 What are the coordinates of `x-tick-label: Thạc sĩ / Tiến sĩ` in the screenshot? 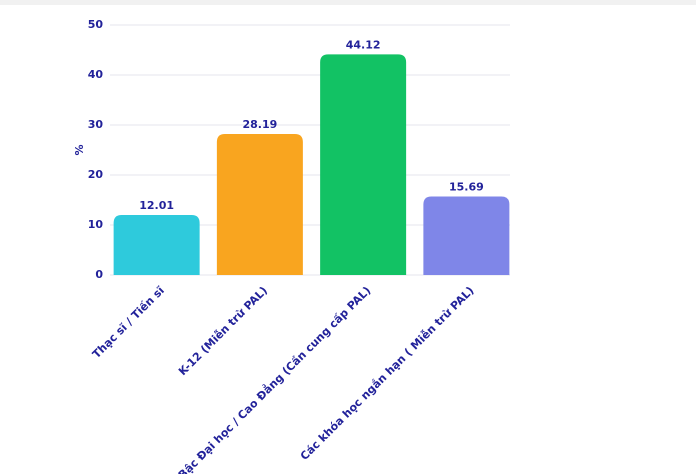 It's located at (128, 322).